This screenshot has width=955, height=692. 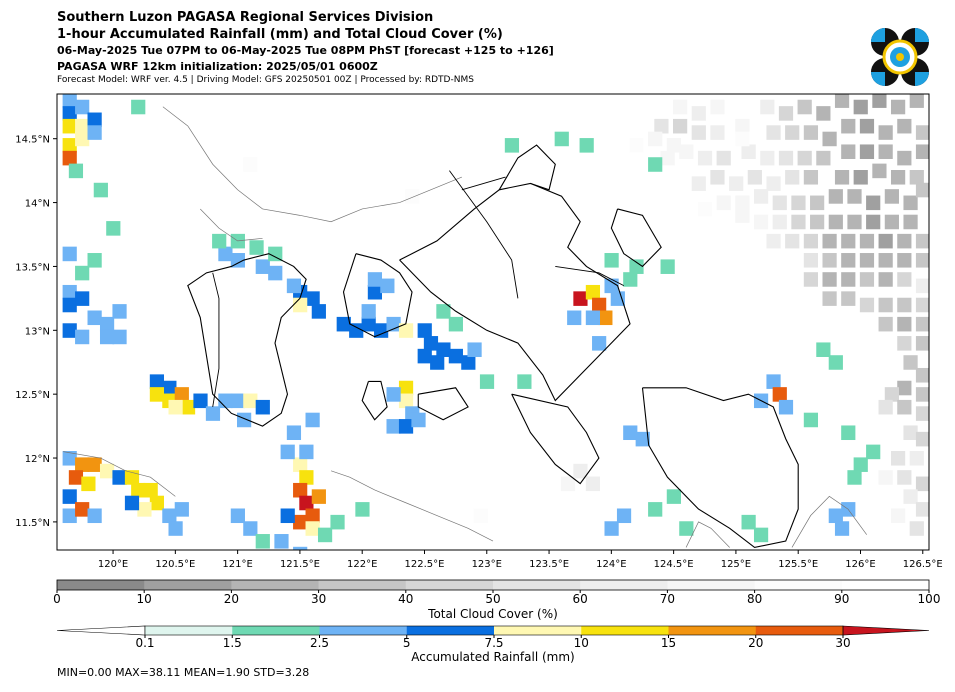 I want to click on x-tick-label: 120.5°E, so click(x=175, y=564).